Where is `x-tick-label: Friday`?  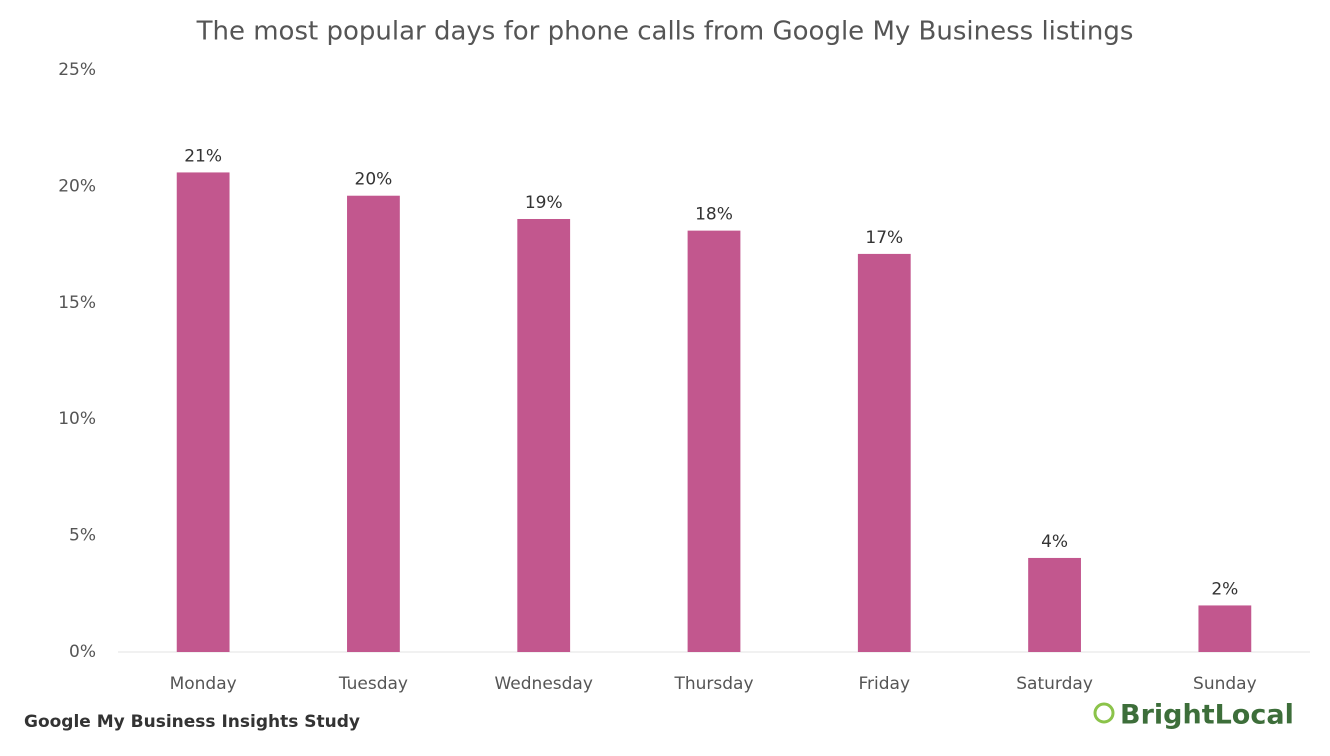
x-tick-label: Friday is located at coordinates (885, 684).